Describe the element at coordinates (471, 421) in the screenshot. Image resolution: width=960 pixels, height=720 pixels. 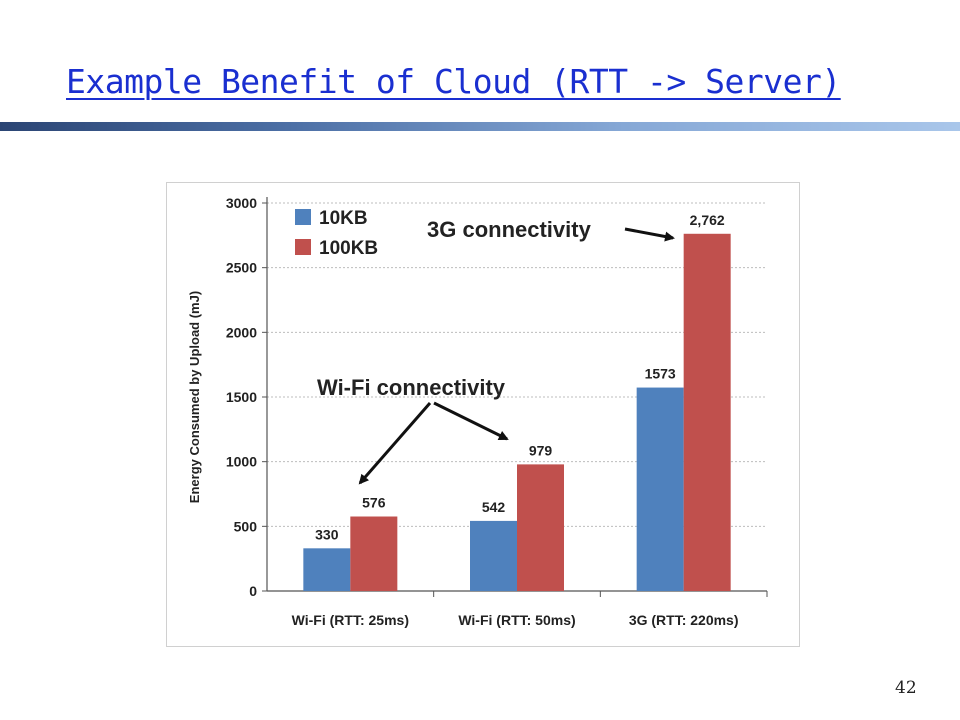
I see `arrow-wifi-50ms` at that location.